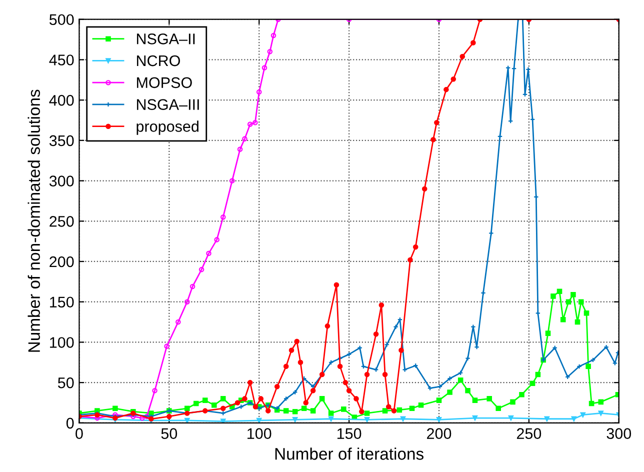  I want to click on x-tick-label: 150, so click(349, 433).